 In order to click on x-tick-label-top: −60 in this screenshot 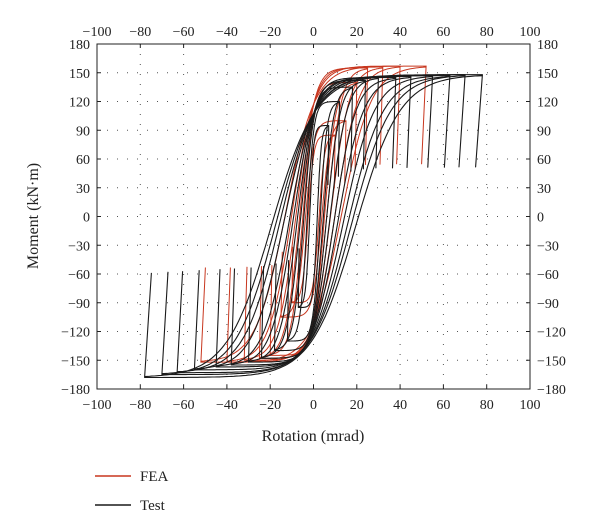, I will do `click(184, 32)`.